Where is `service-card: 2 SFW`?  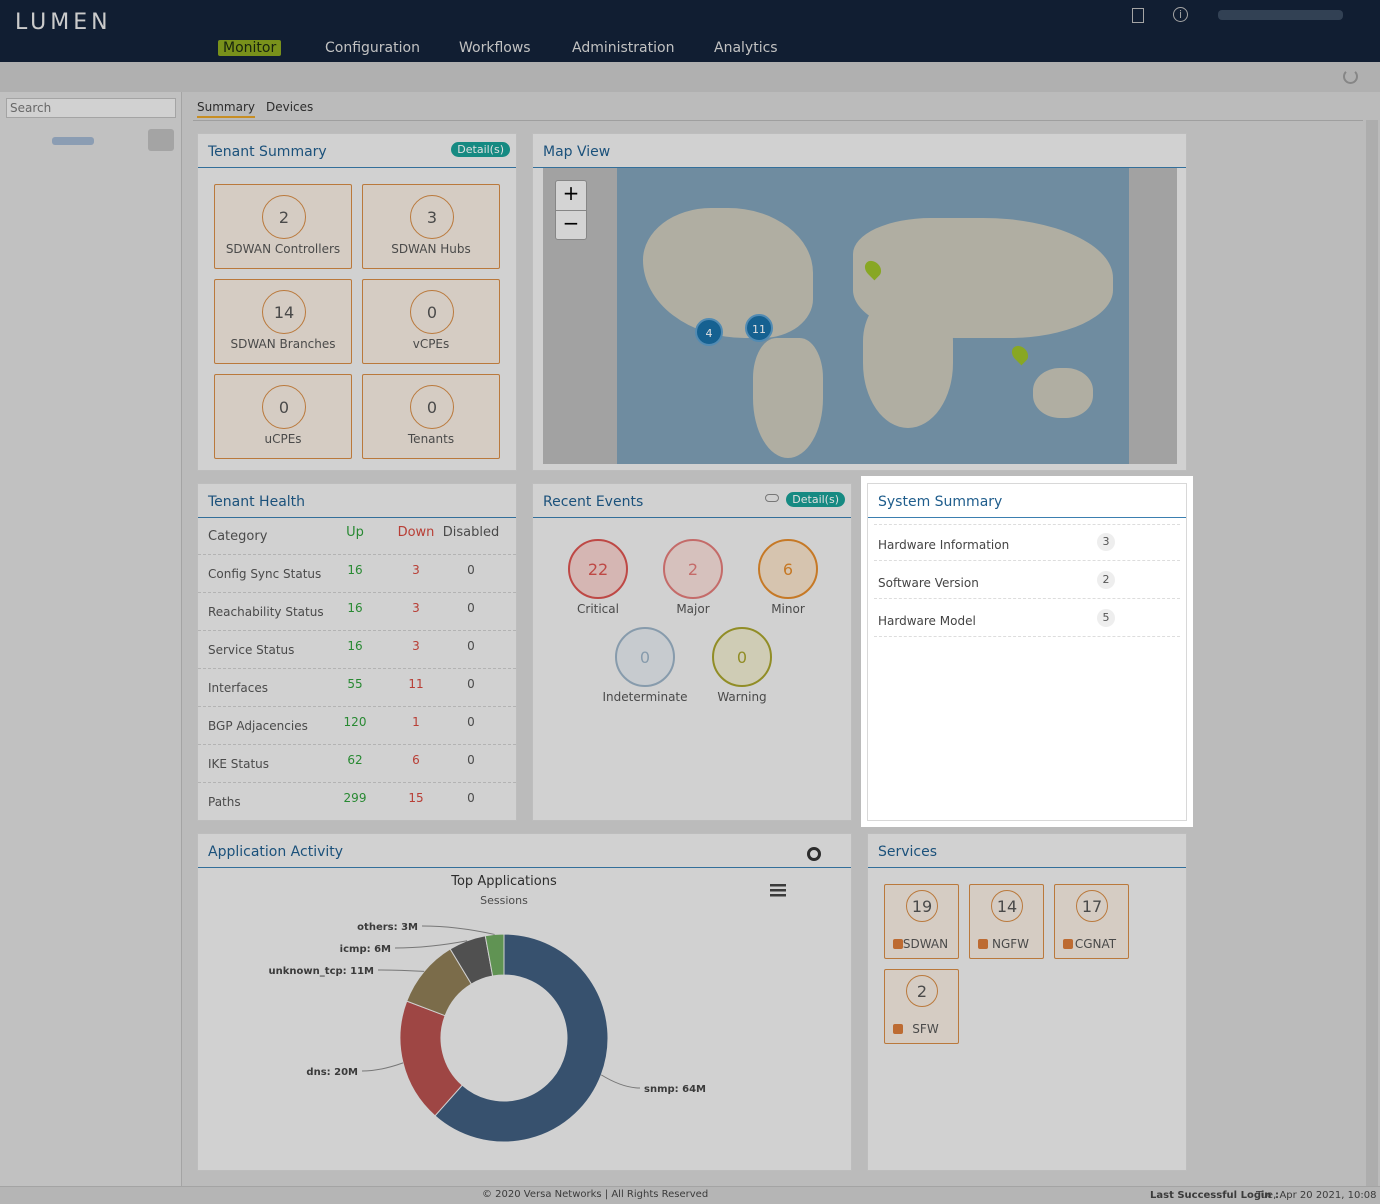
service-card: 2 SFW is located at coordinates (921, 1006).